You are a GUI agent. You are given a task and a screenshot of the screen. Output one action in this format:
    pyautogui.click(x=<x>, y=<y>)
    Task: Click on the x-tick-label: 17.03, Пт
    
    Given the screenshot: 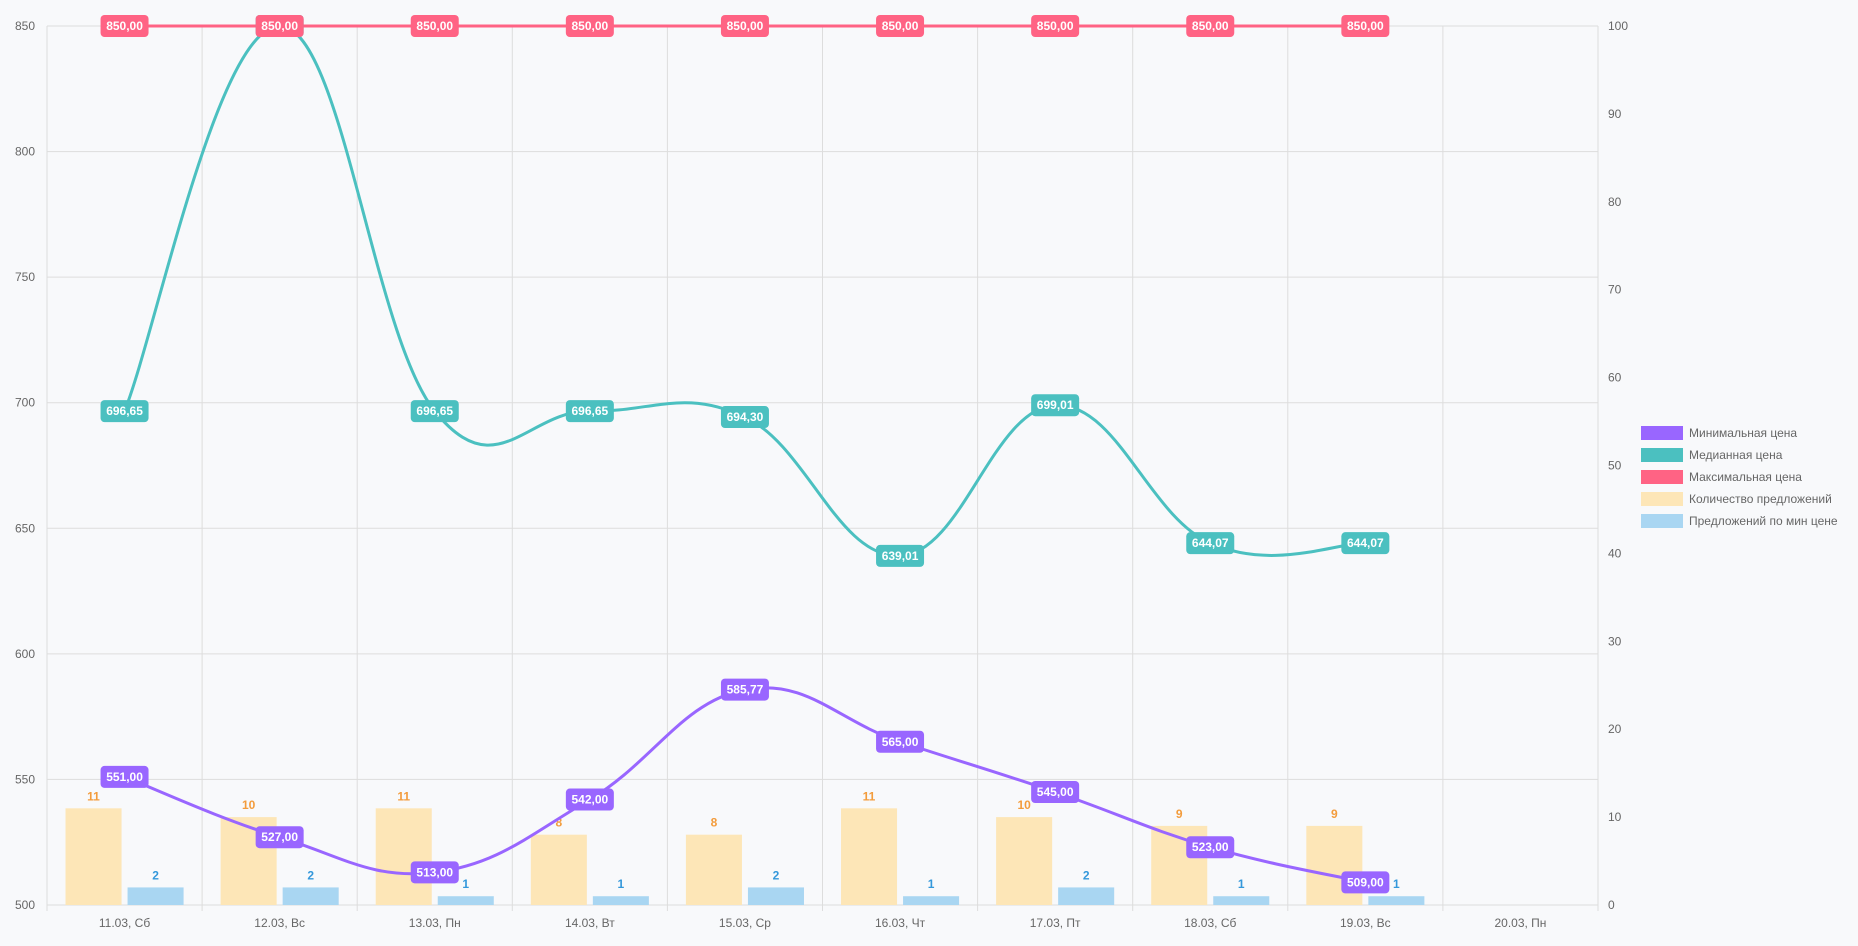 What is the action you would take?
    pyautogui.click(x=1055, y=923)
    